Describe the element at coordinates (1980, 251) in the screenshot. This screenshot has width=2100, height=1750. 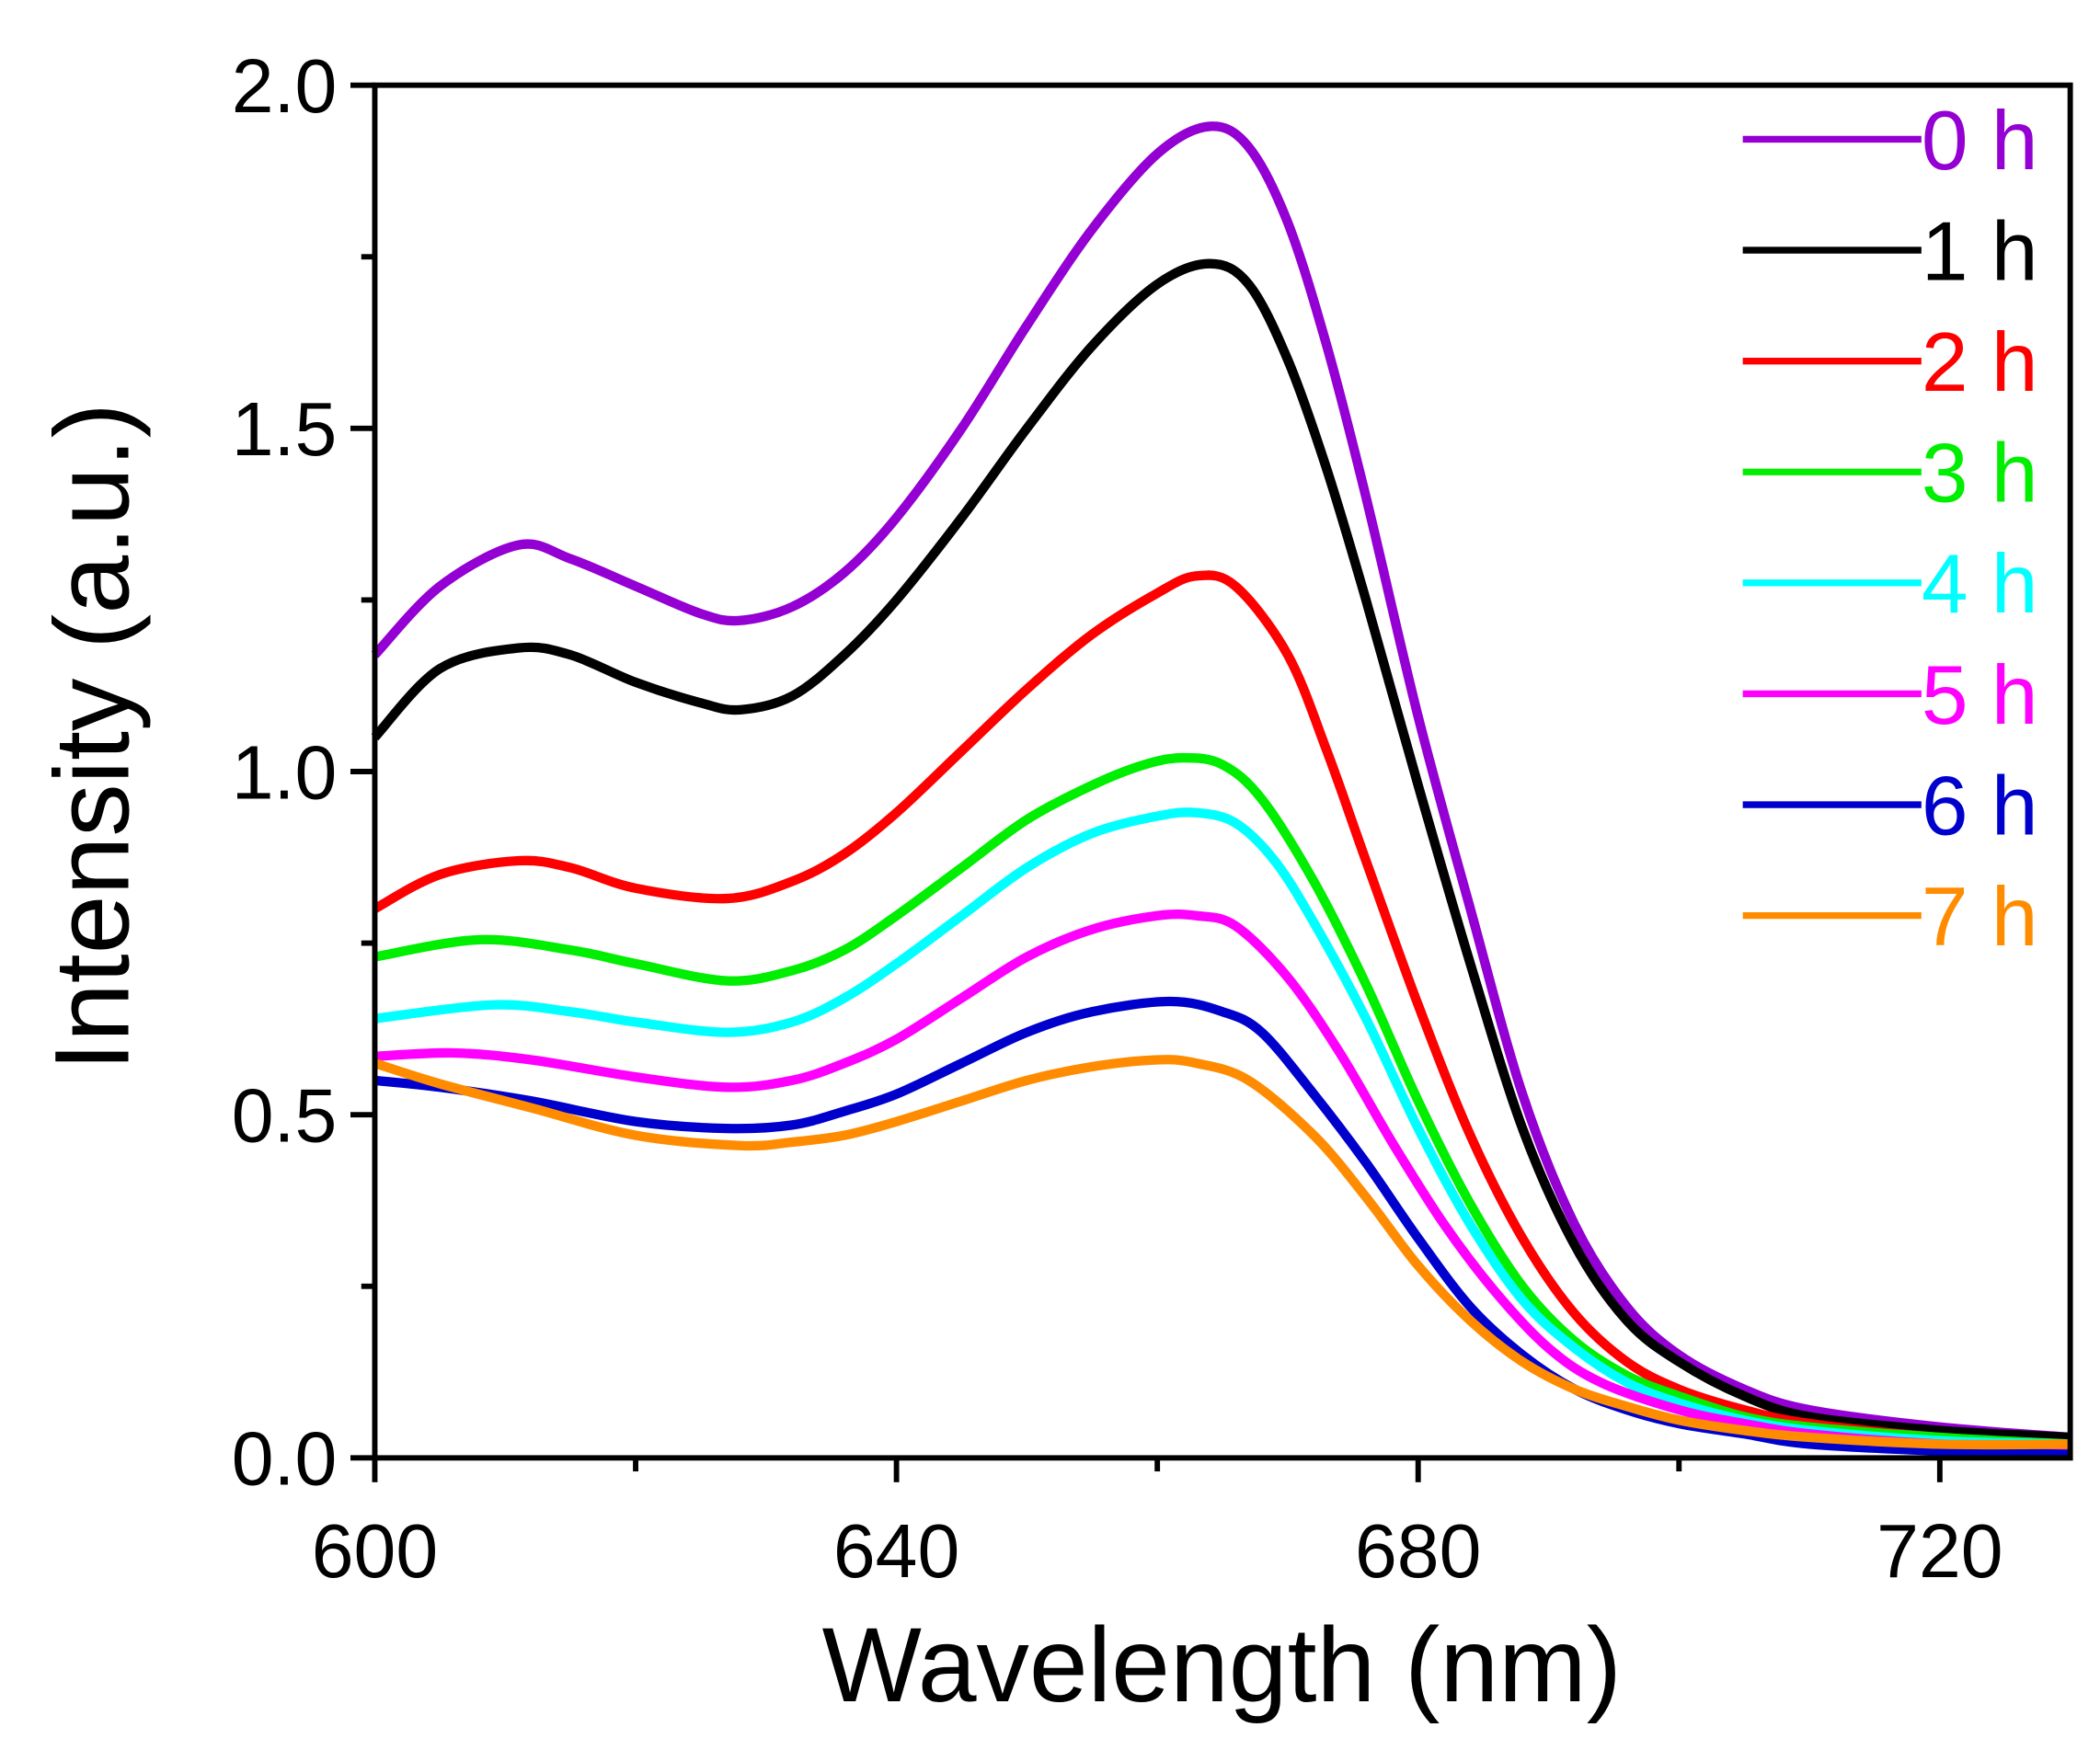
I see `legend-label: 1 h` at that location.